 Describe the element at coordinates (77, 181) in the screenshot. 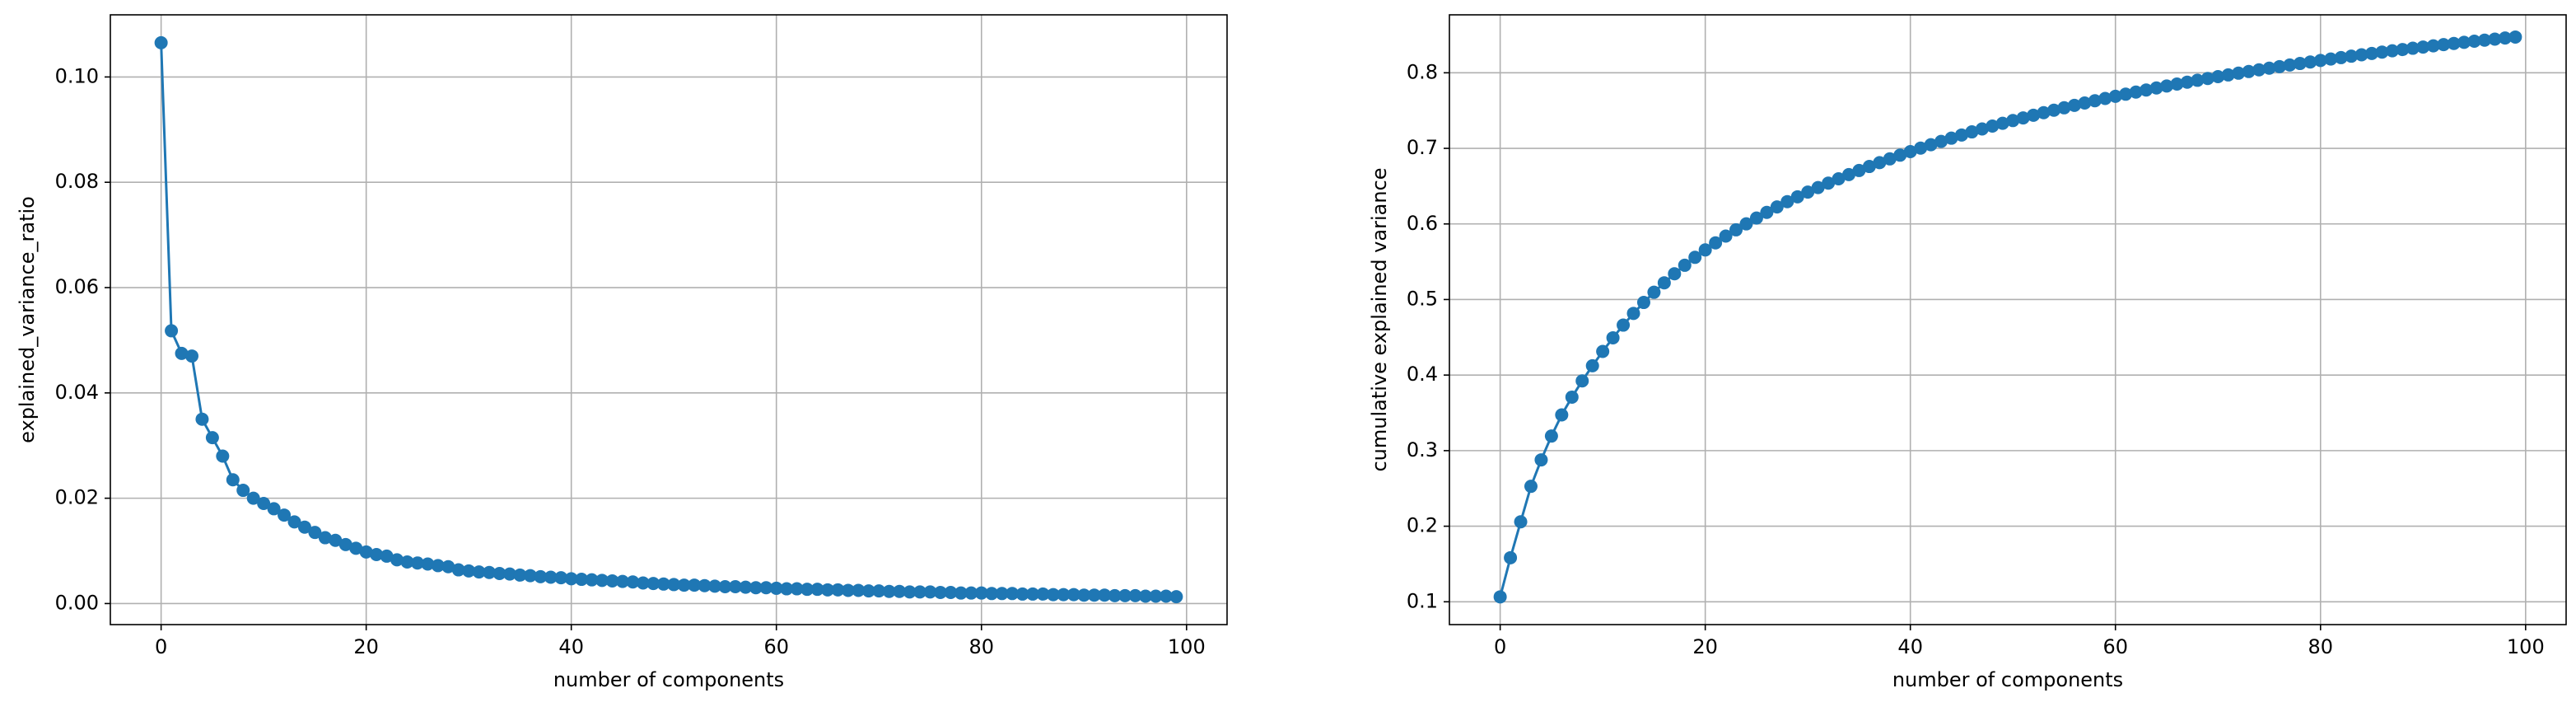

I see `y-tick-label: 0.08` at that location.